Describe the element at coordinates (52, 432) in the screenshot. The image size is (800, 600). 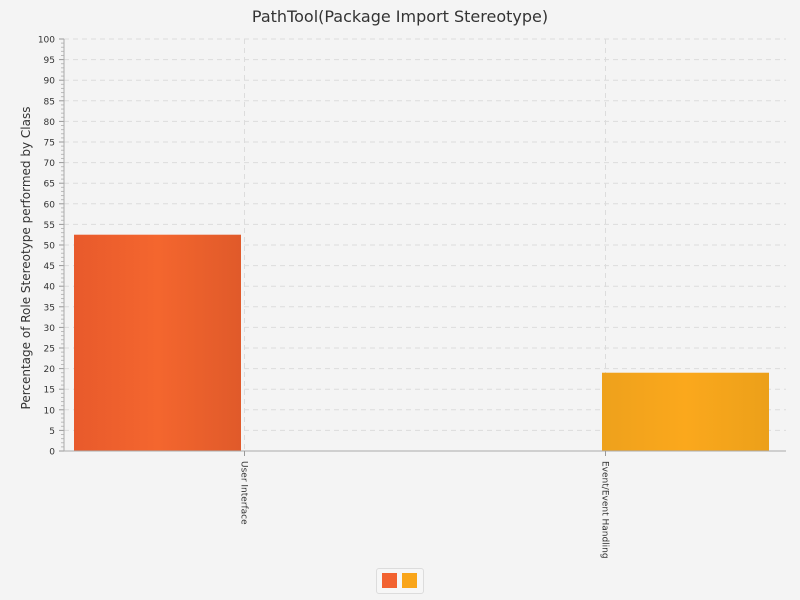
I see `y-tick-label: 5` at that location.